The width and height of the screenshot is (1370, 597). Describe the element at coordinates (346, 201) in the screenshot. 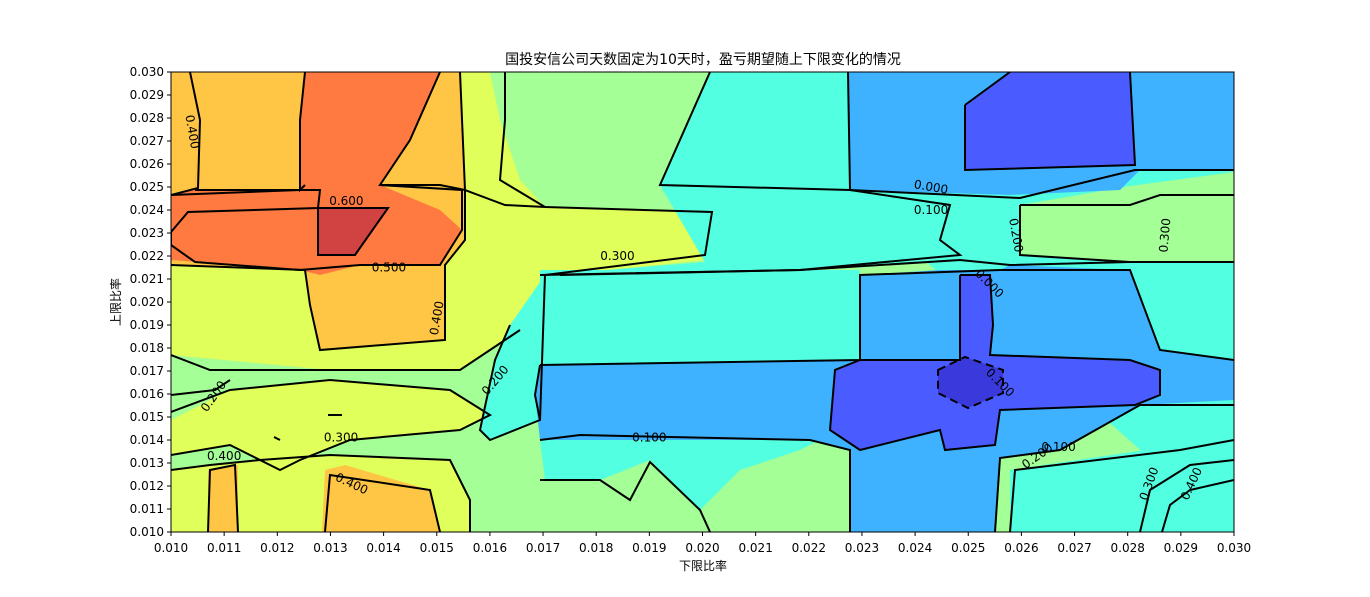

I see `contour-label: 0.600` at that location.